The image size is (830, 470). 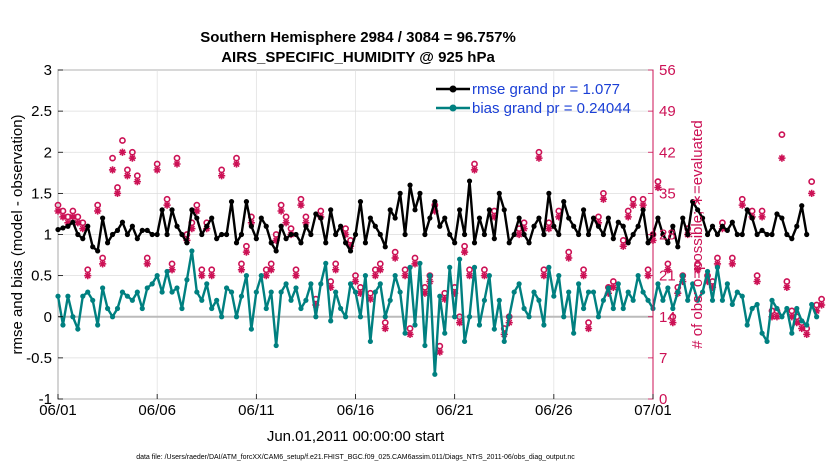 I want to click on x-tick-label: 06/21, so click(x=455, y=410).